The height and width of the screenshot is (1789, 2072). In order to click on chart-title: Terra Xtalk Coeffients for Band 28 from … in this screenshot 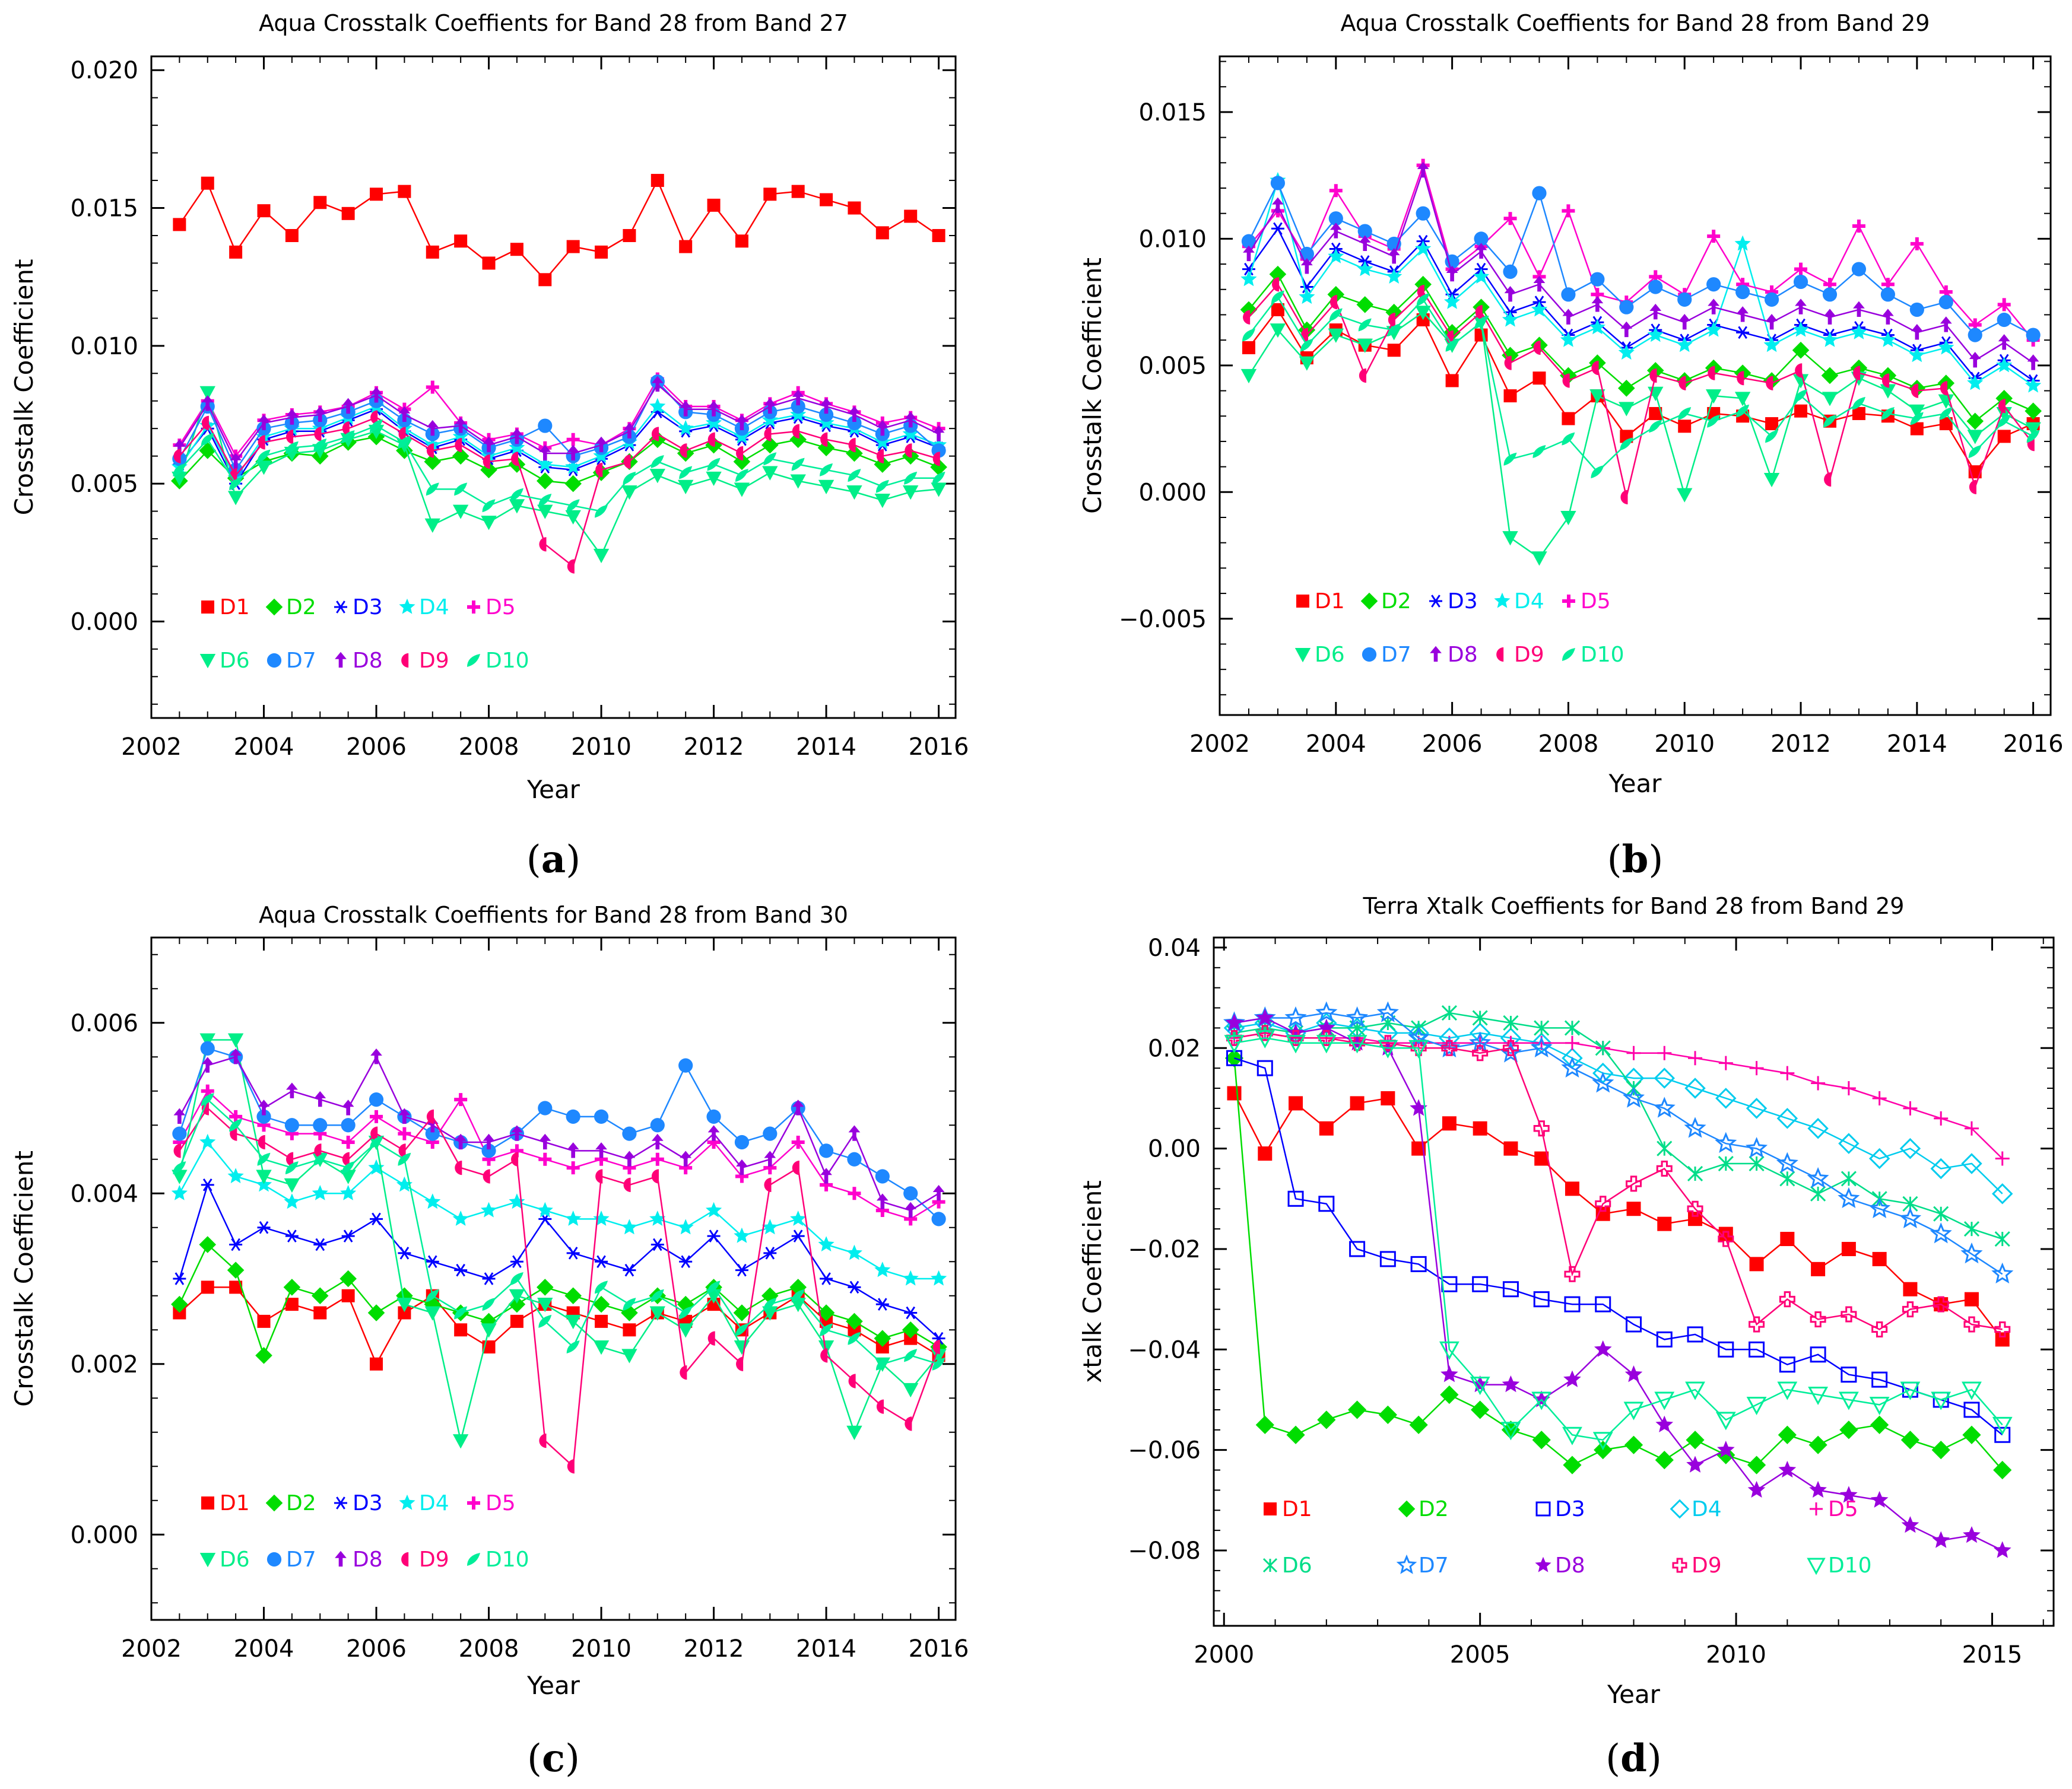, I will do `click(1634, 906)`.